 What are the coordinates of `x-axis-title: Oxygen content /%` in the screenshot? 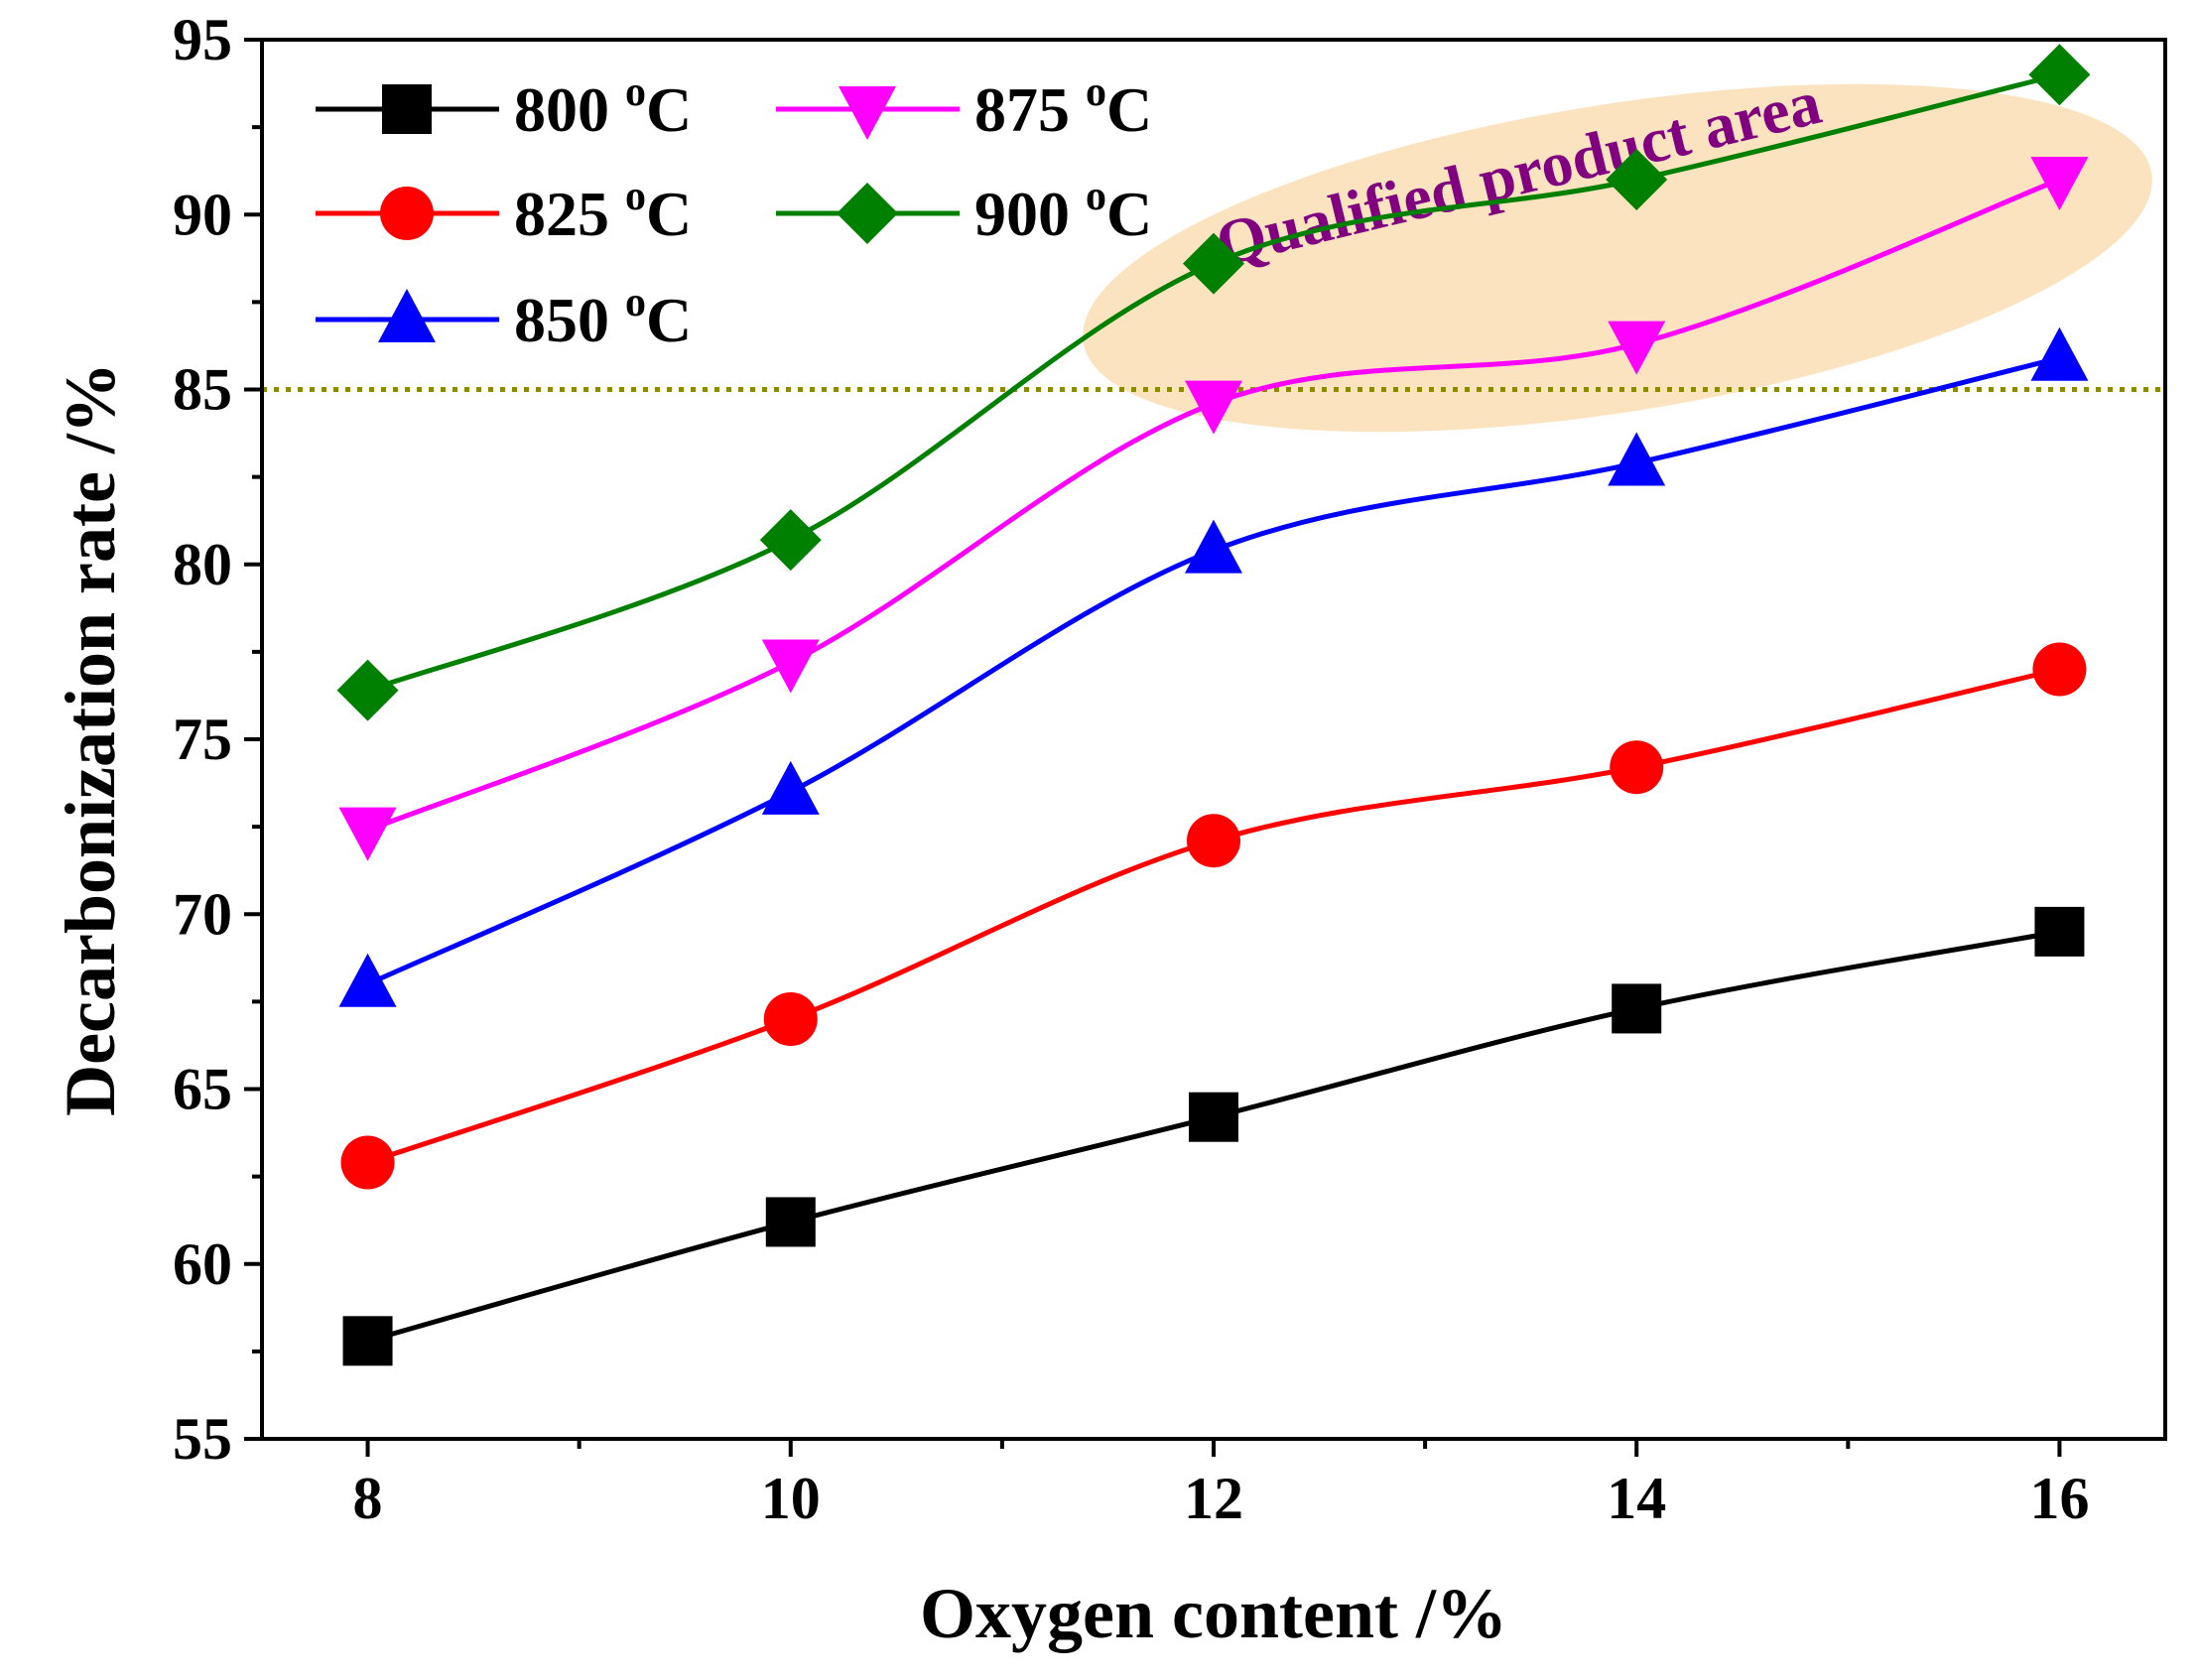 It's located at (1213, 1613).